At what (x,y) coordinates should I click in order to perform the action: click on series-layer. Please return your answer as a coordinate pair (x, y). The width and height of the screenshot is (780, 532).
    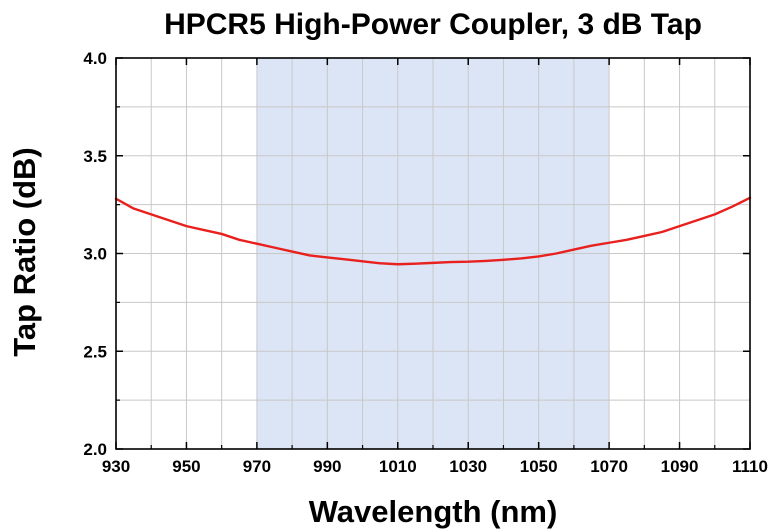
    Looking at the image, I should click on (433, 231).